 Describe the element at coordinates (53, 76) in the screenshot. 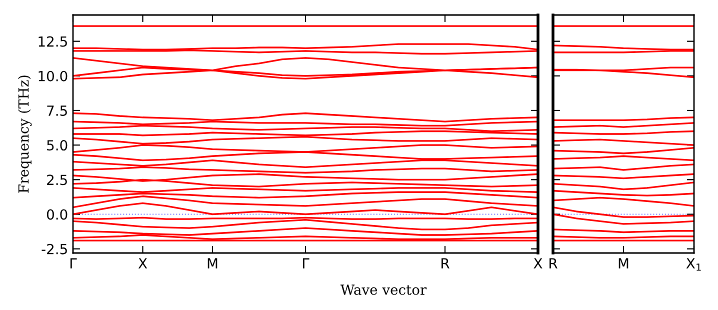

I see `y-tick-label: 10.0` at that location.